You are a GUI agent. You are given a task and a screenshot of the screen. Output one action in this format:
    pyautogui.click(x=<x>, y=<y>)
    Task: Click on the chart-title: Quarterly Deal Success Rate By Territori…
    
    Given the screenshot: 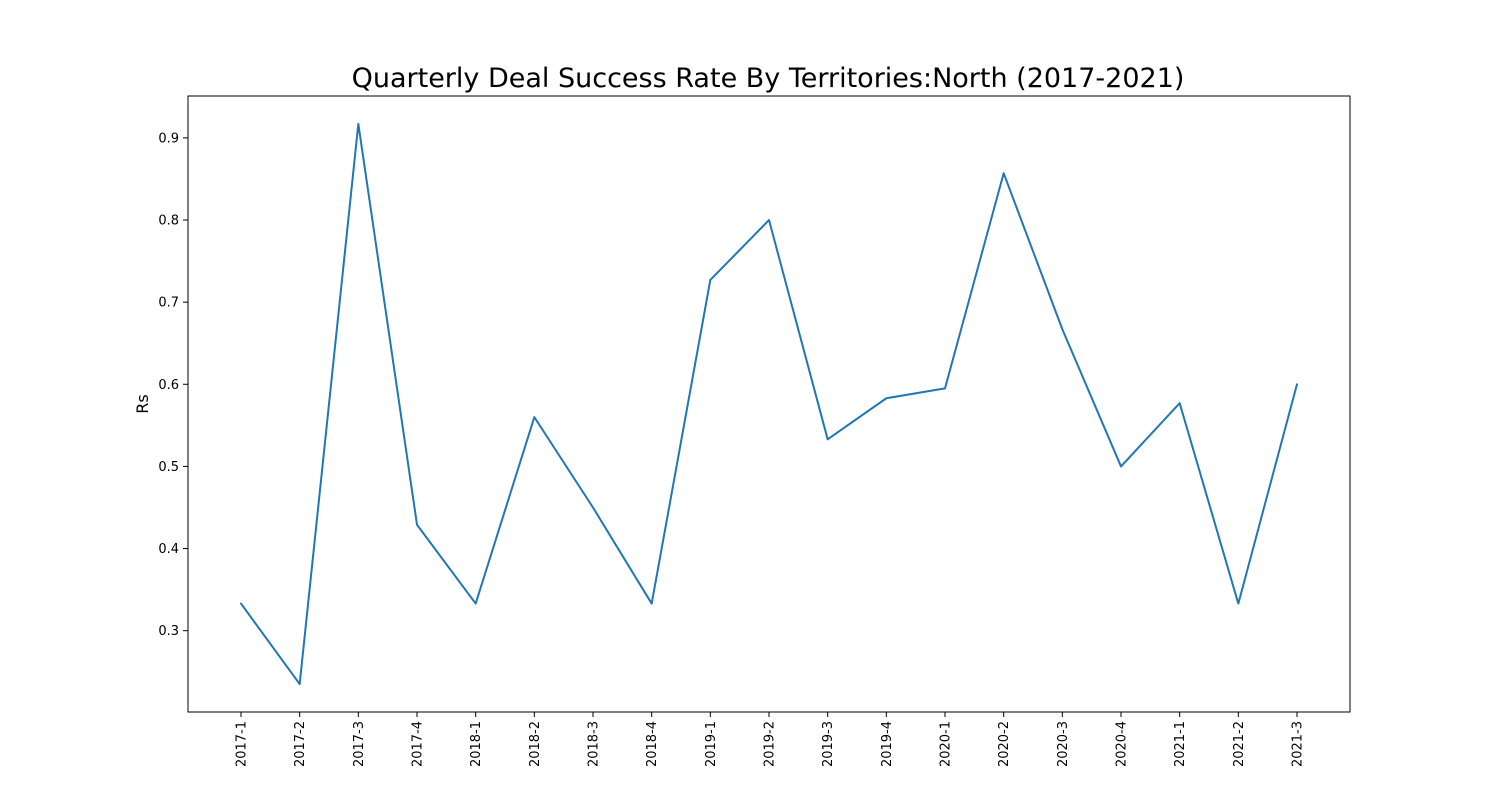 What is the action you would take?
    pyautogui.click(x=768, y=78)
    